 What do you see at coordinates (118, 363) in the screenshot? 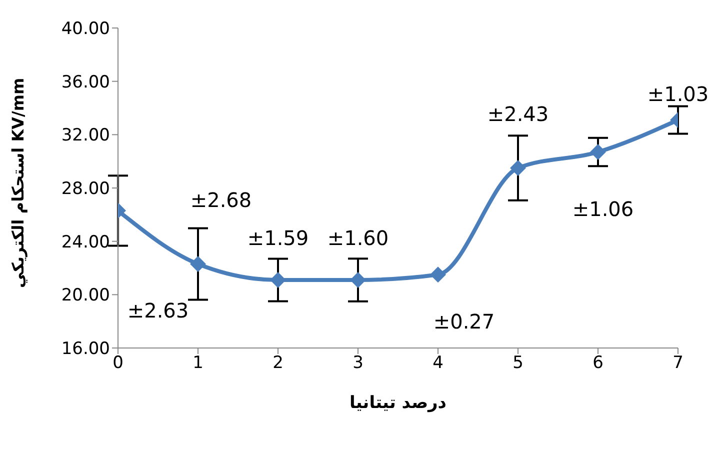
I see `x-tick-label: 0` at bounding box center [118, 363].